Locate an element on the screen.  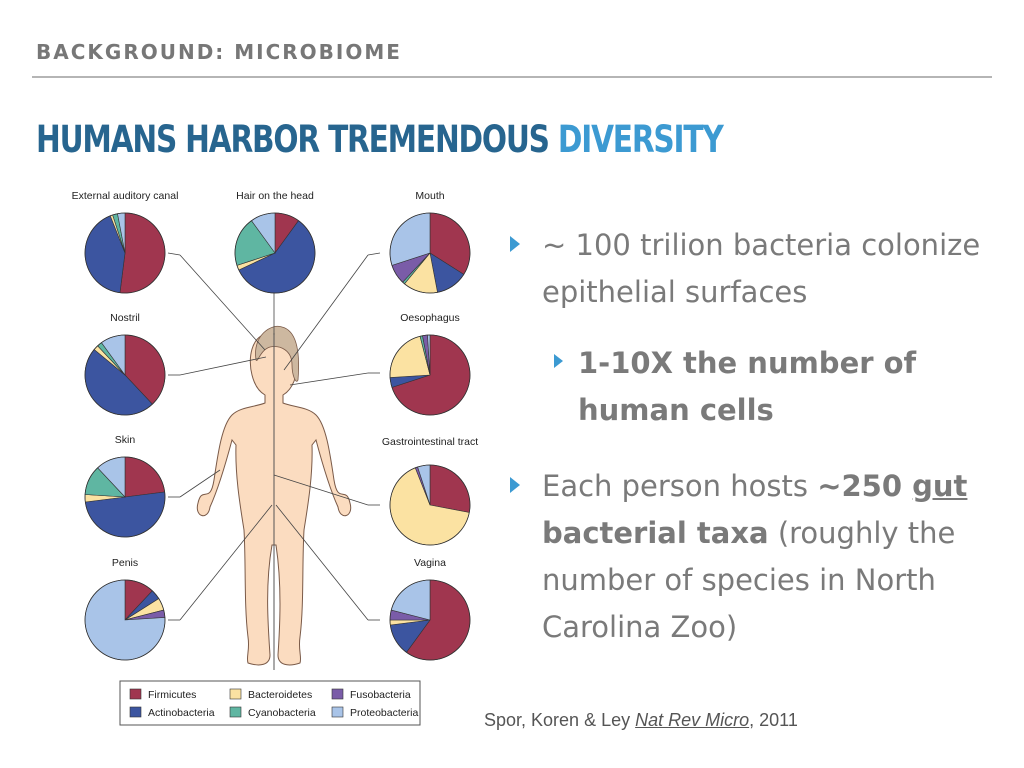
legend-label: Cyanobacteria is located at coordinates (282, 713).